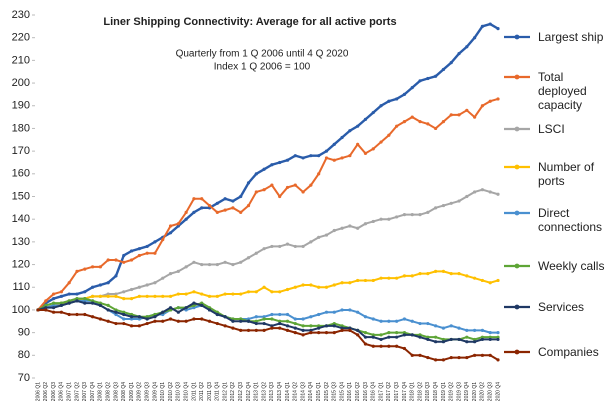 The width and height of the screenshot is (607, 404). What do you see at coordinates (561, 307) in the screenshot?
I see `legend-label: Services` at bounding box center [561, 307].